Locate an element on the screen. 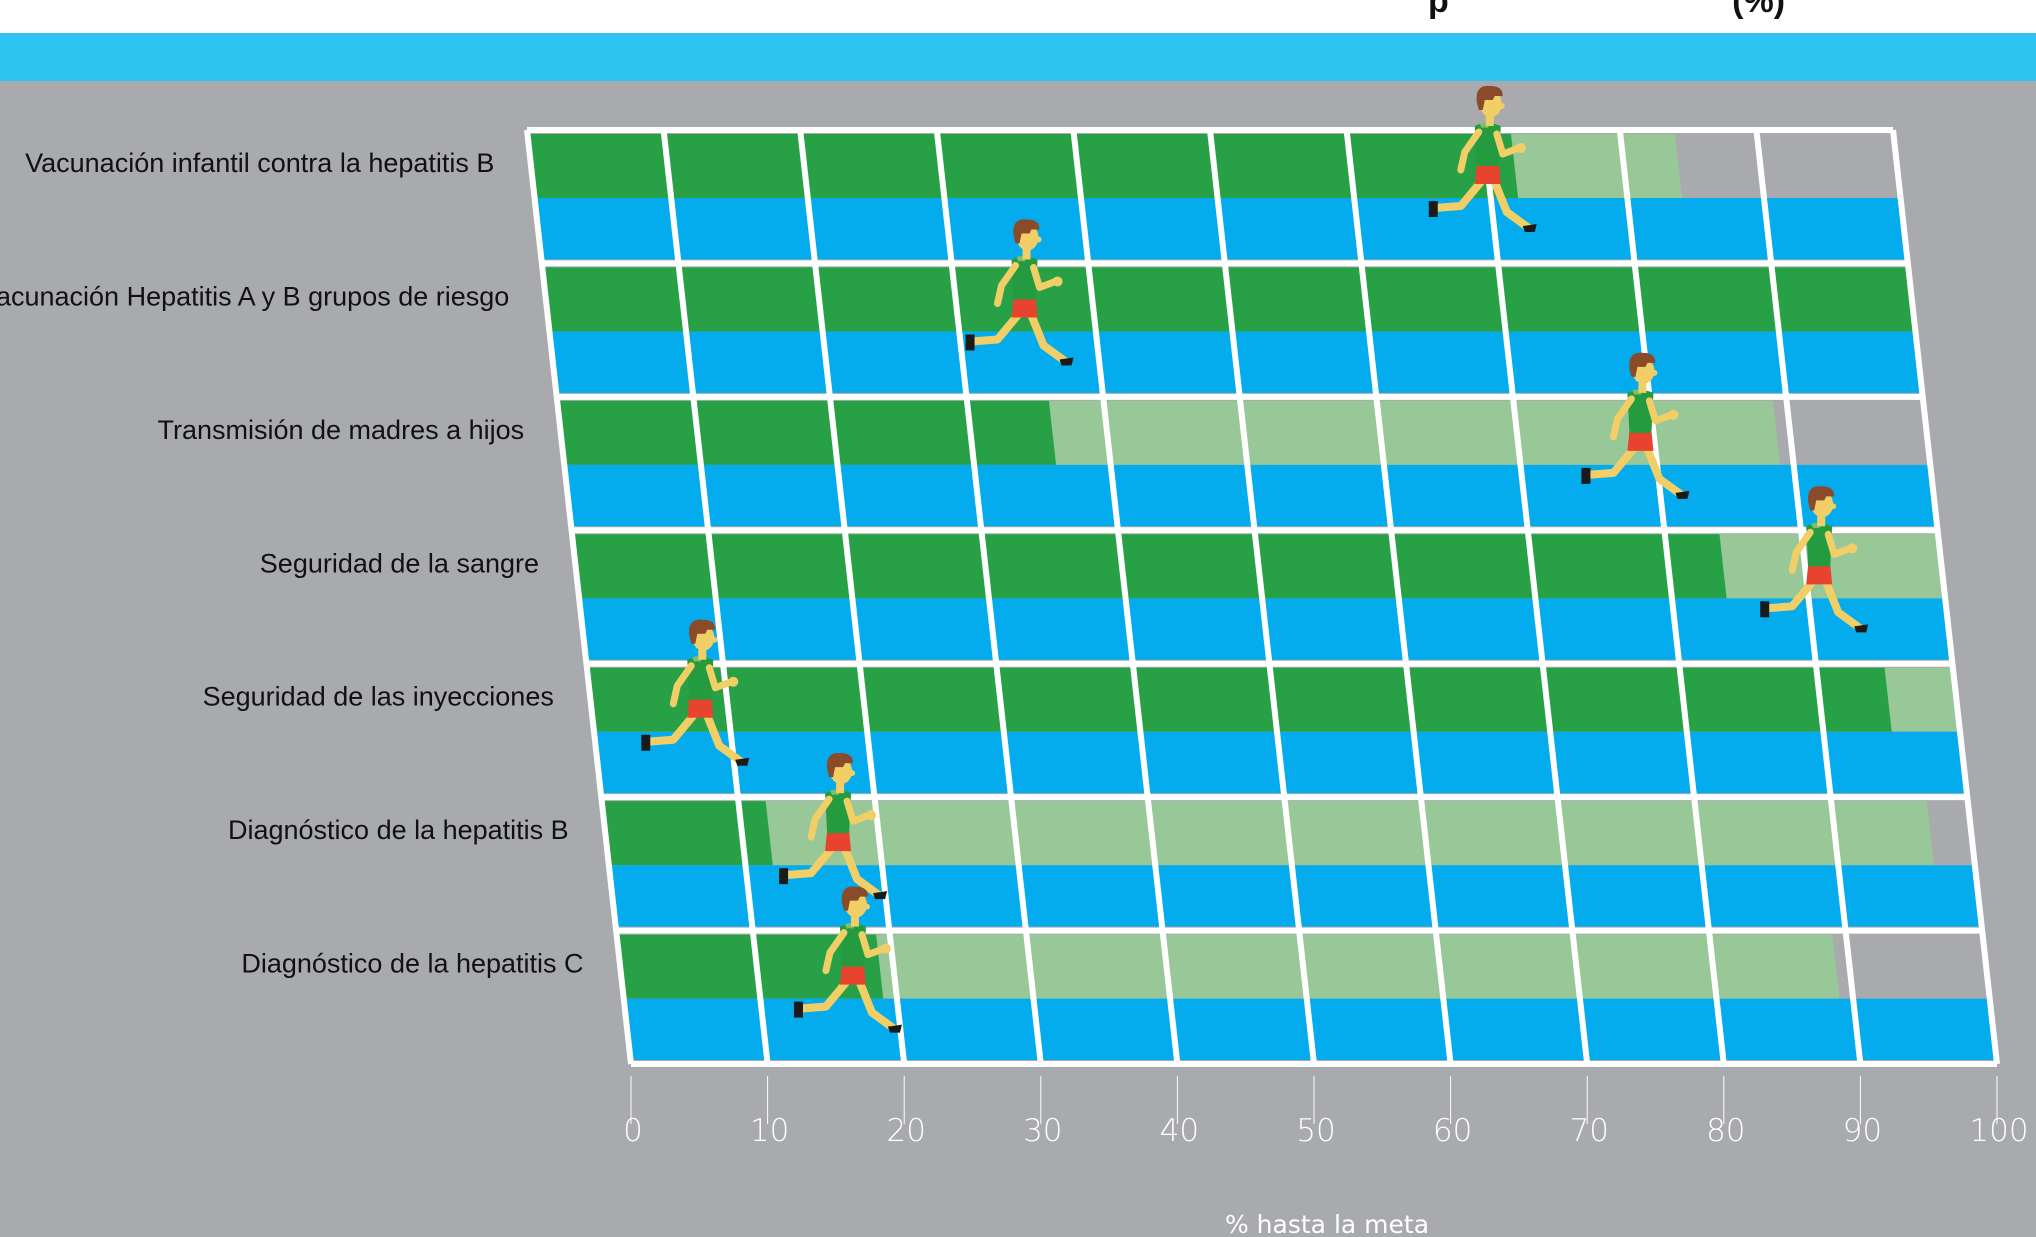  row-label-3: Seguridad de la sangre is located at coordinates (399, 563).